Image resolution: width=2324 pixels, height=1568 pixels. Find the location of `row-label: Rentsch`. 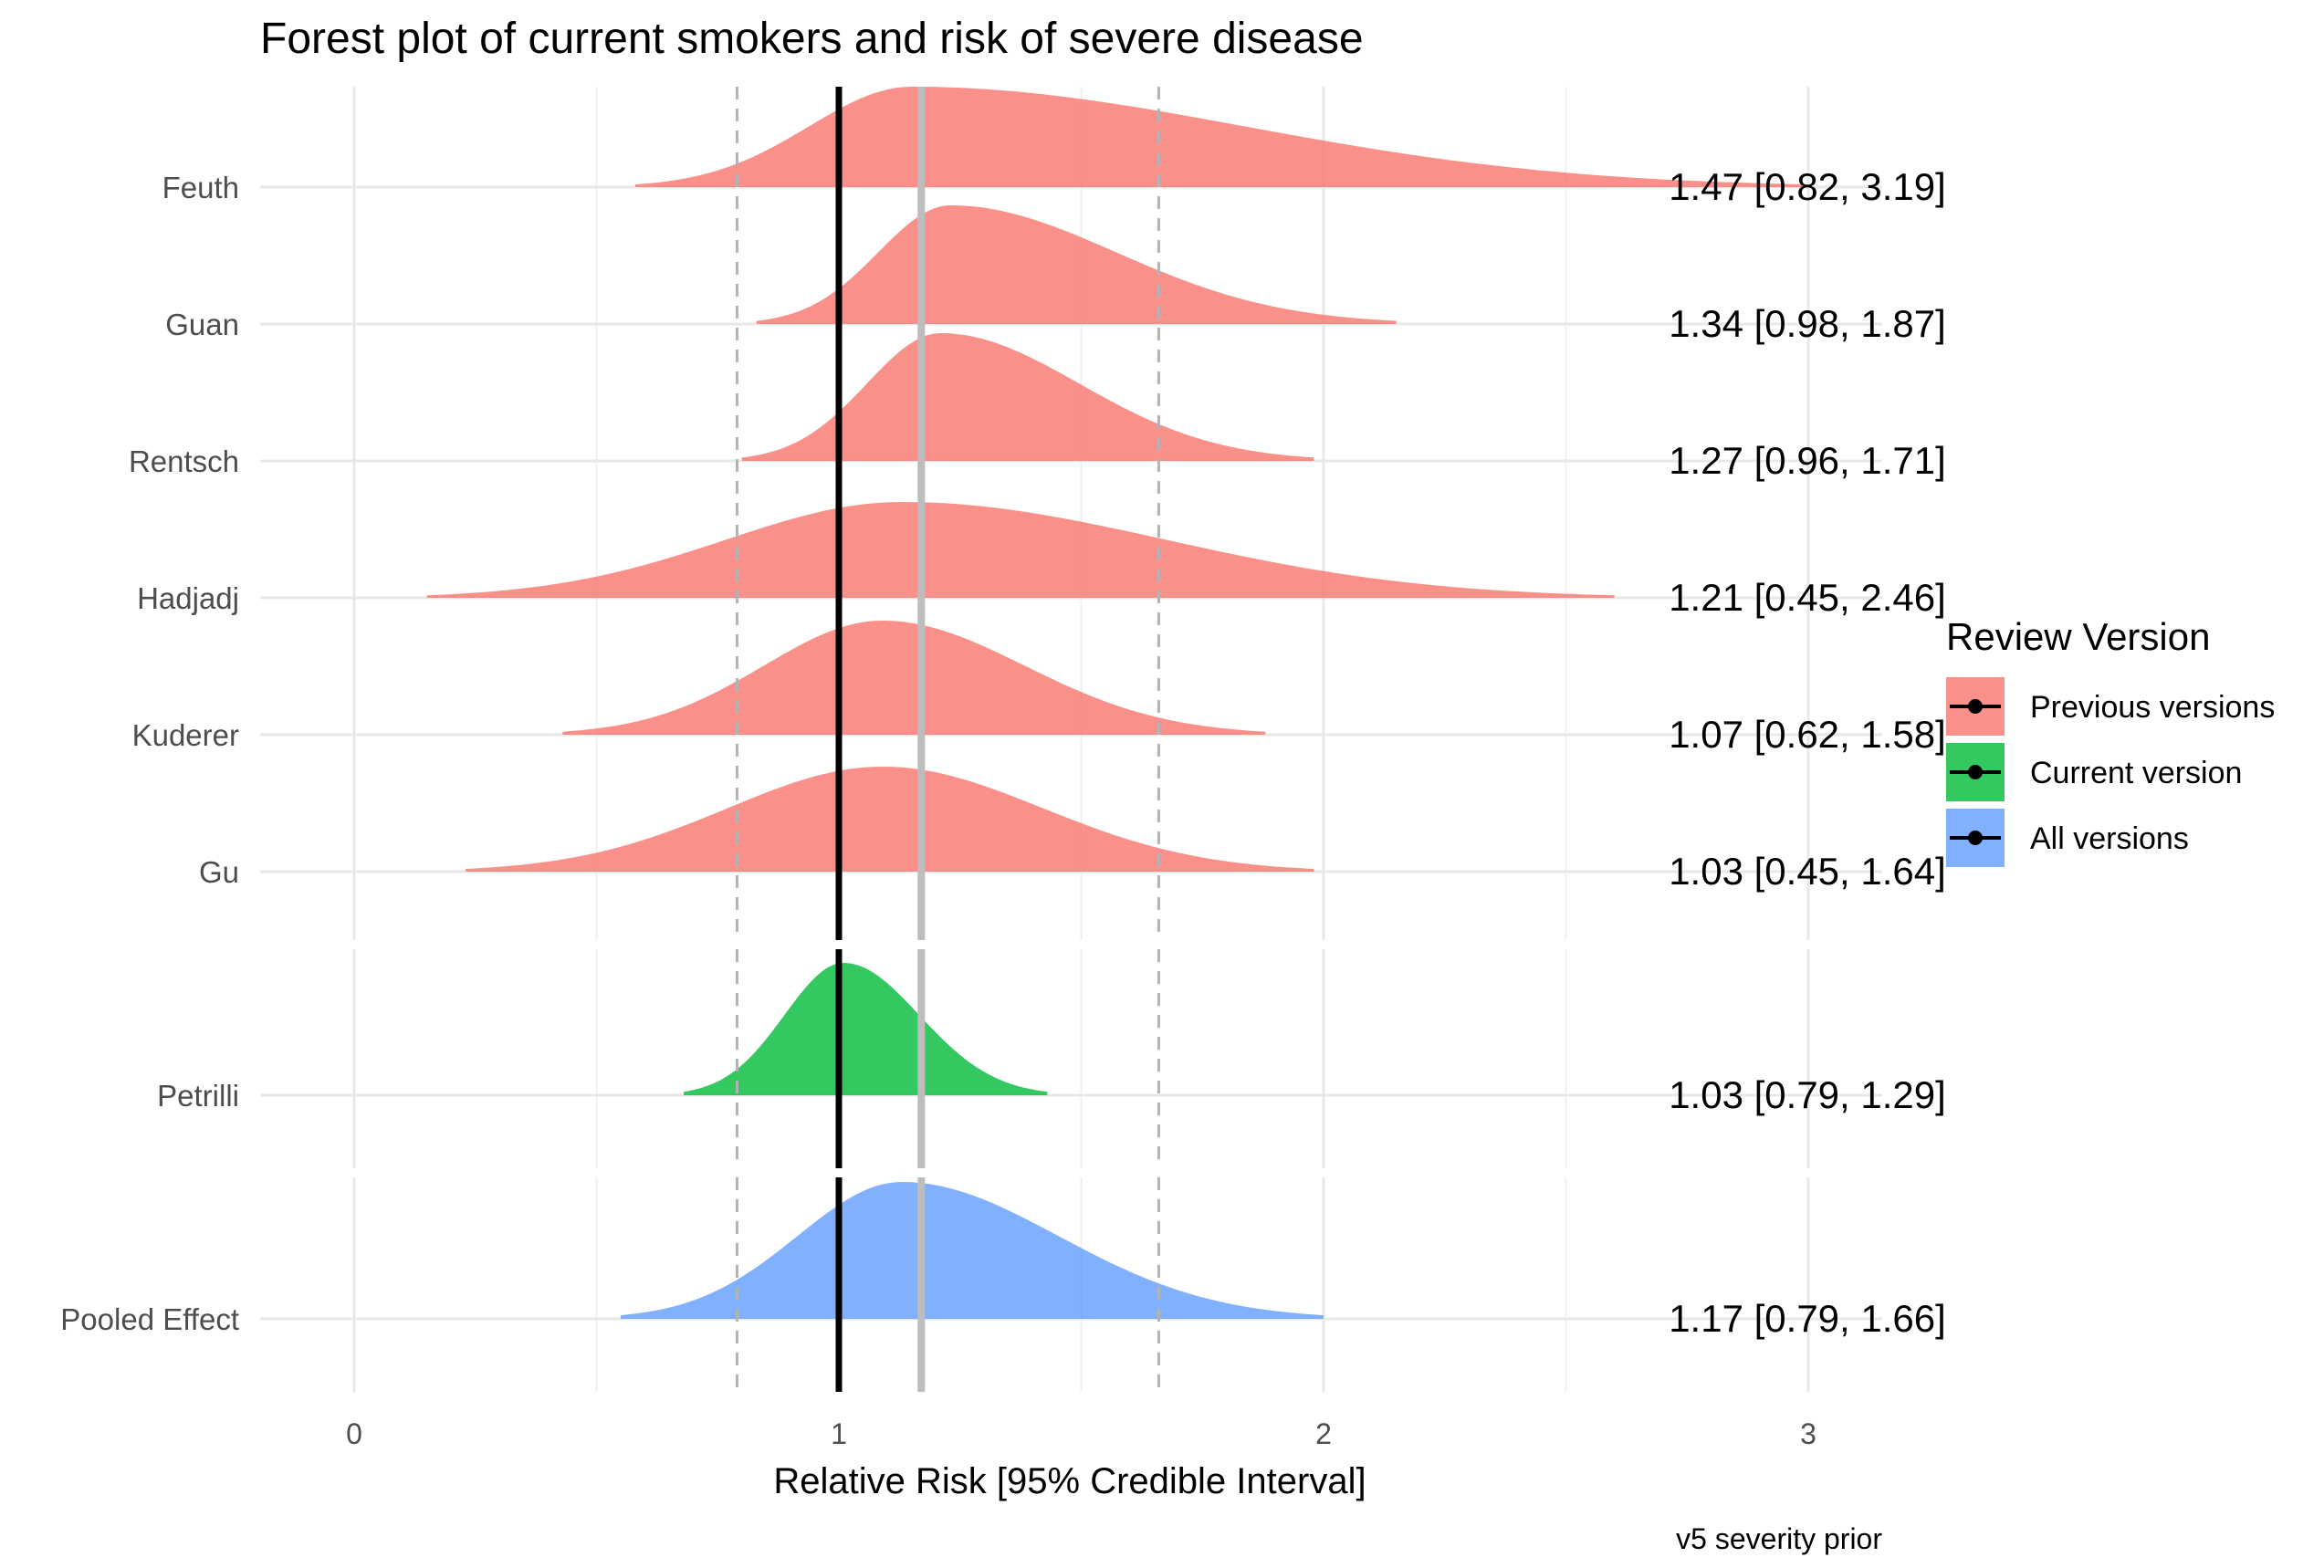

row-label: Rentsch is located at coordinates (184, 461).